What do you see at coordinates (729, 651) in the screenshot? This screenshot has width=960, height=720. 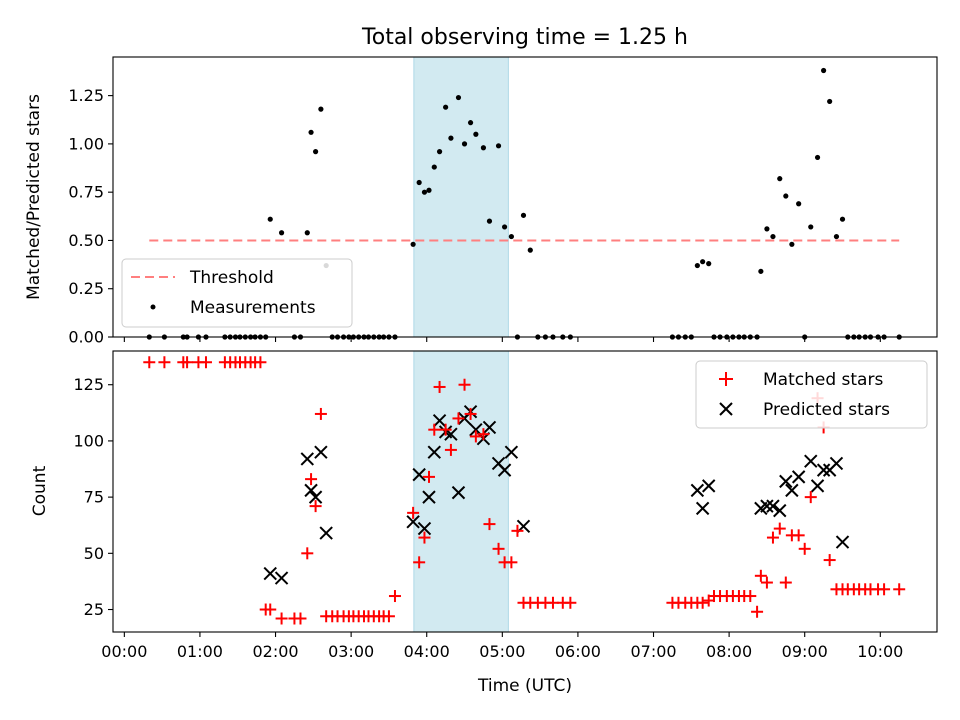 I see `x-tick-label: 08:00` at bounding box center [729, 651].